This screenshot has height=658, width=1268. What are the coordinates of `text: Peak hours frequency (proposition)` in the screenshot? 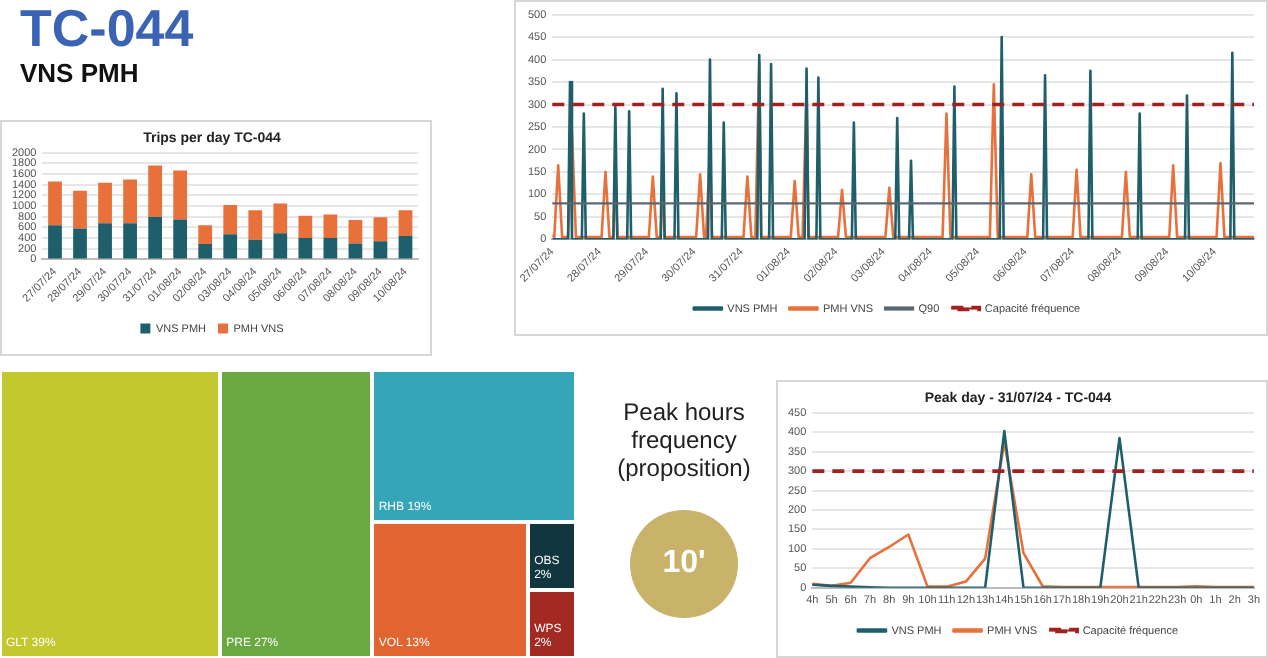 It's located at (684, 440).